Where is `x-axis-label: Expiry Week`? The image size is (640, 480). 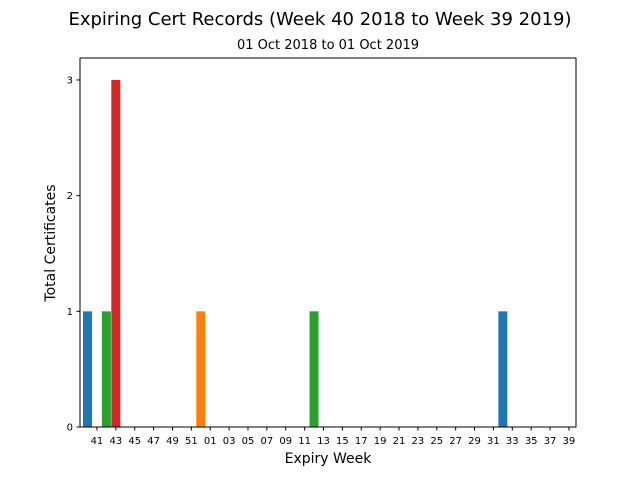 x-axis-label: Expiry Week is located at coordinates (329, 459).